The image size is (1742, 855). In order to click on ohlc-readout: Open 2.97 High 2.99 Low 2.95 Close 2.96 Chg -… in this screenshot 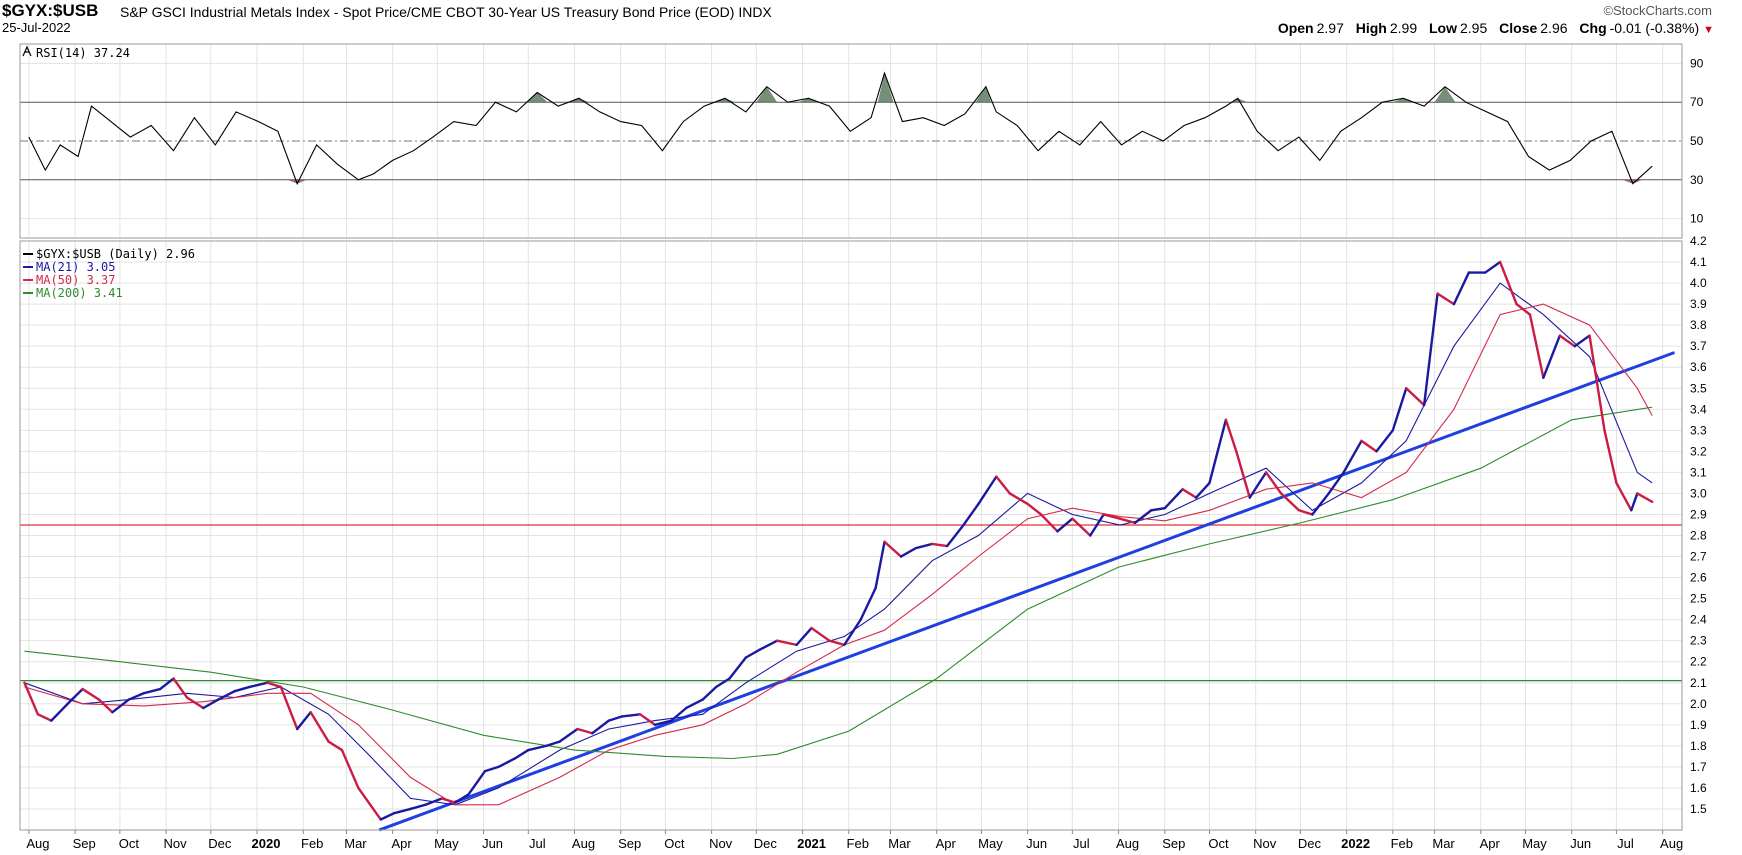, I will do `click(1492, 28)`.